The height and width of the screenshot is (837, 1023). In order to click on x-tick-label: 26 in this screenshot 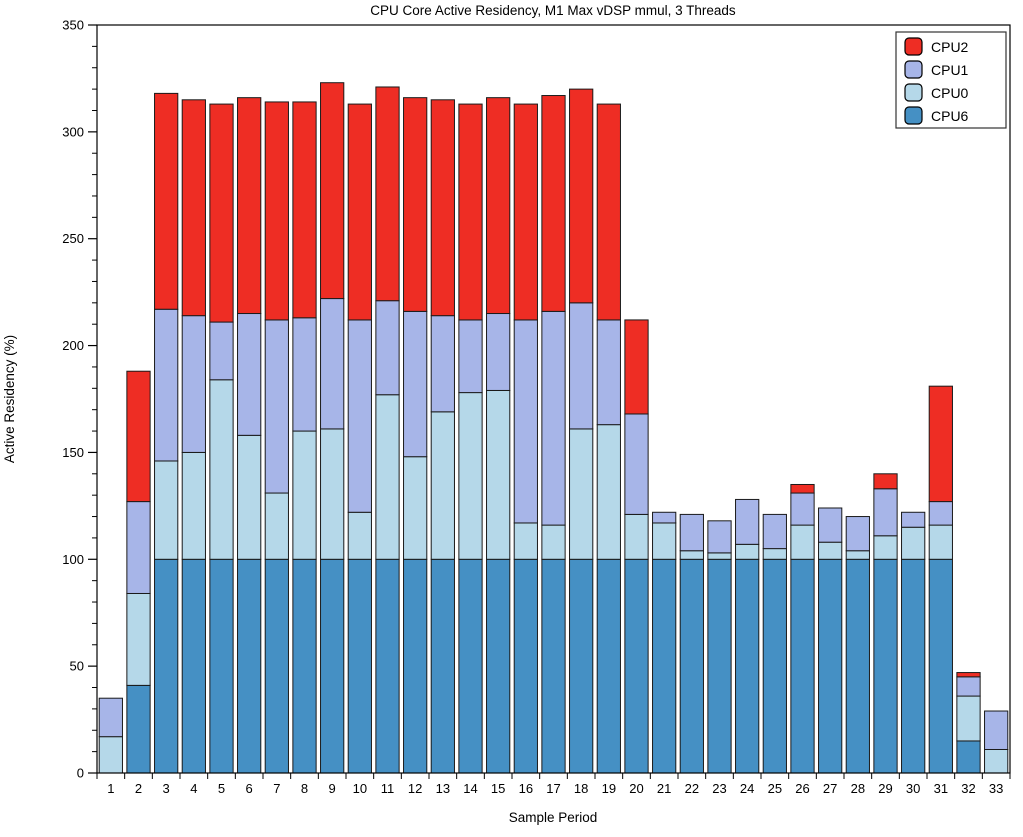, I will do `click(802, 788)`.